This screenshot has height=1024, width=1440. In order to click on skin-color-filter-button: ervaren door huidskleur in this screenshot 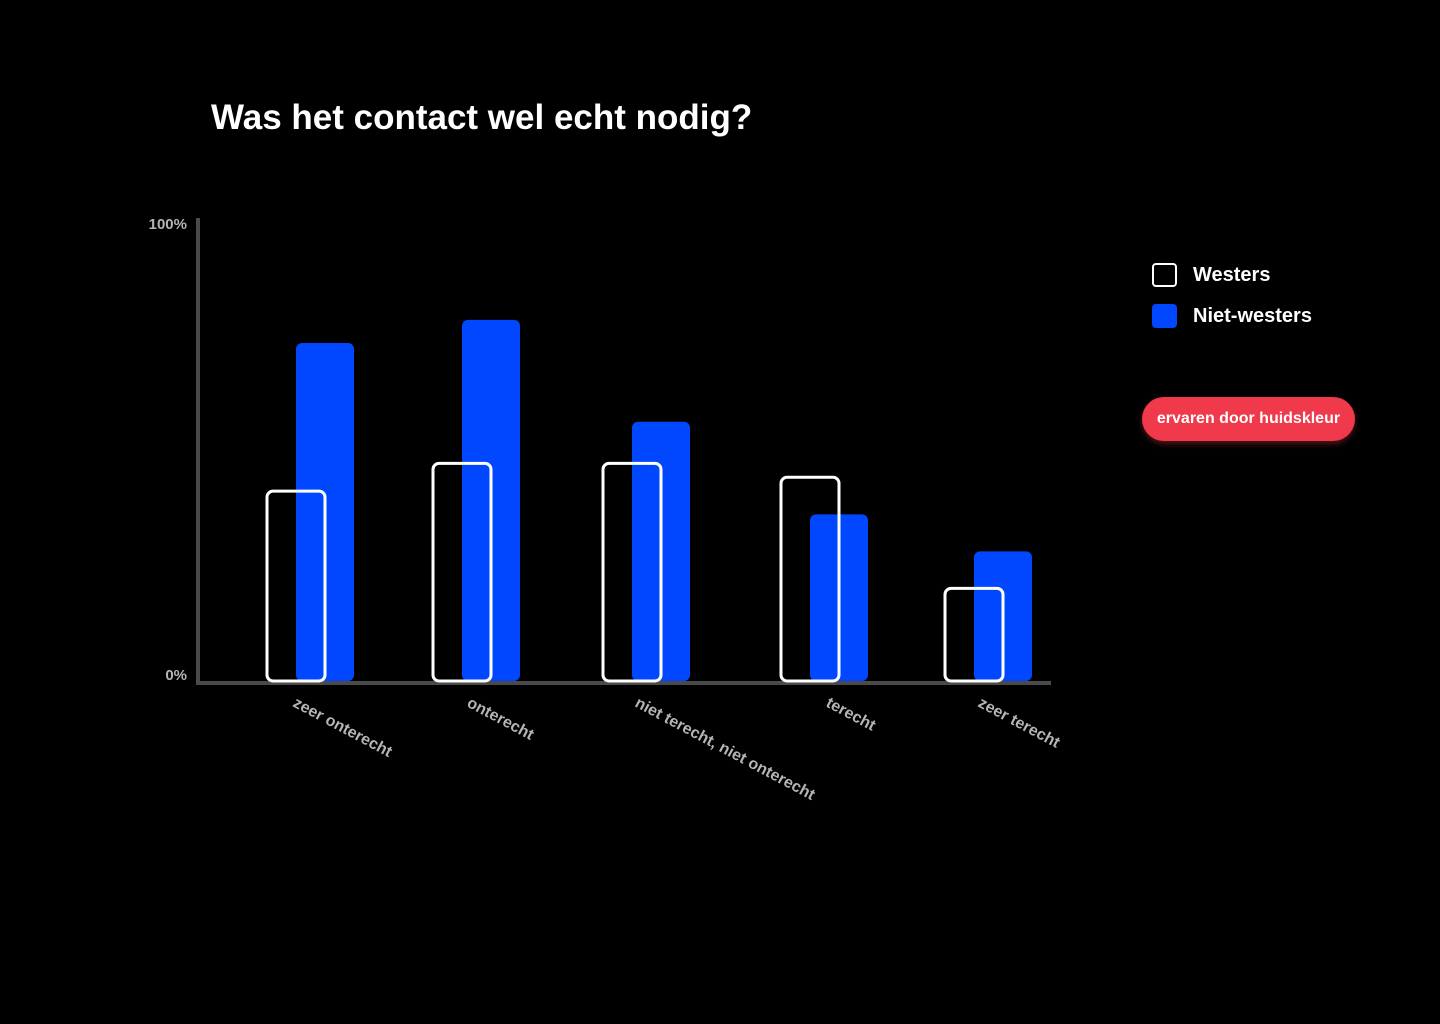, I will do `click(1248, 419)`.